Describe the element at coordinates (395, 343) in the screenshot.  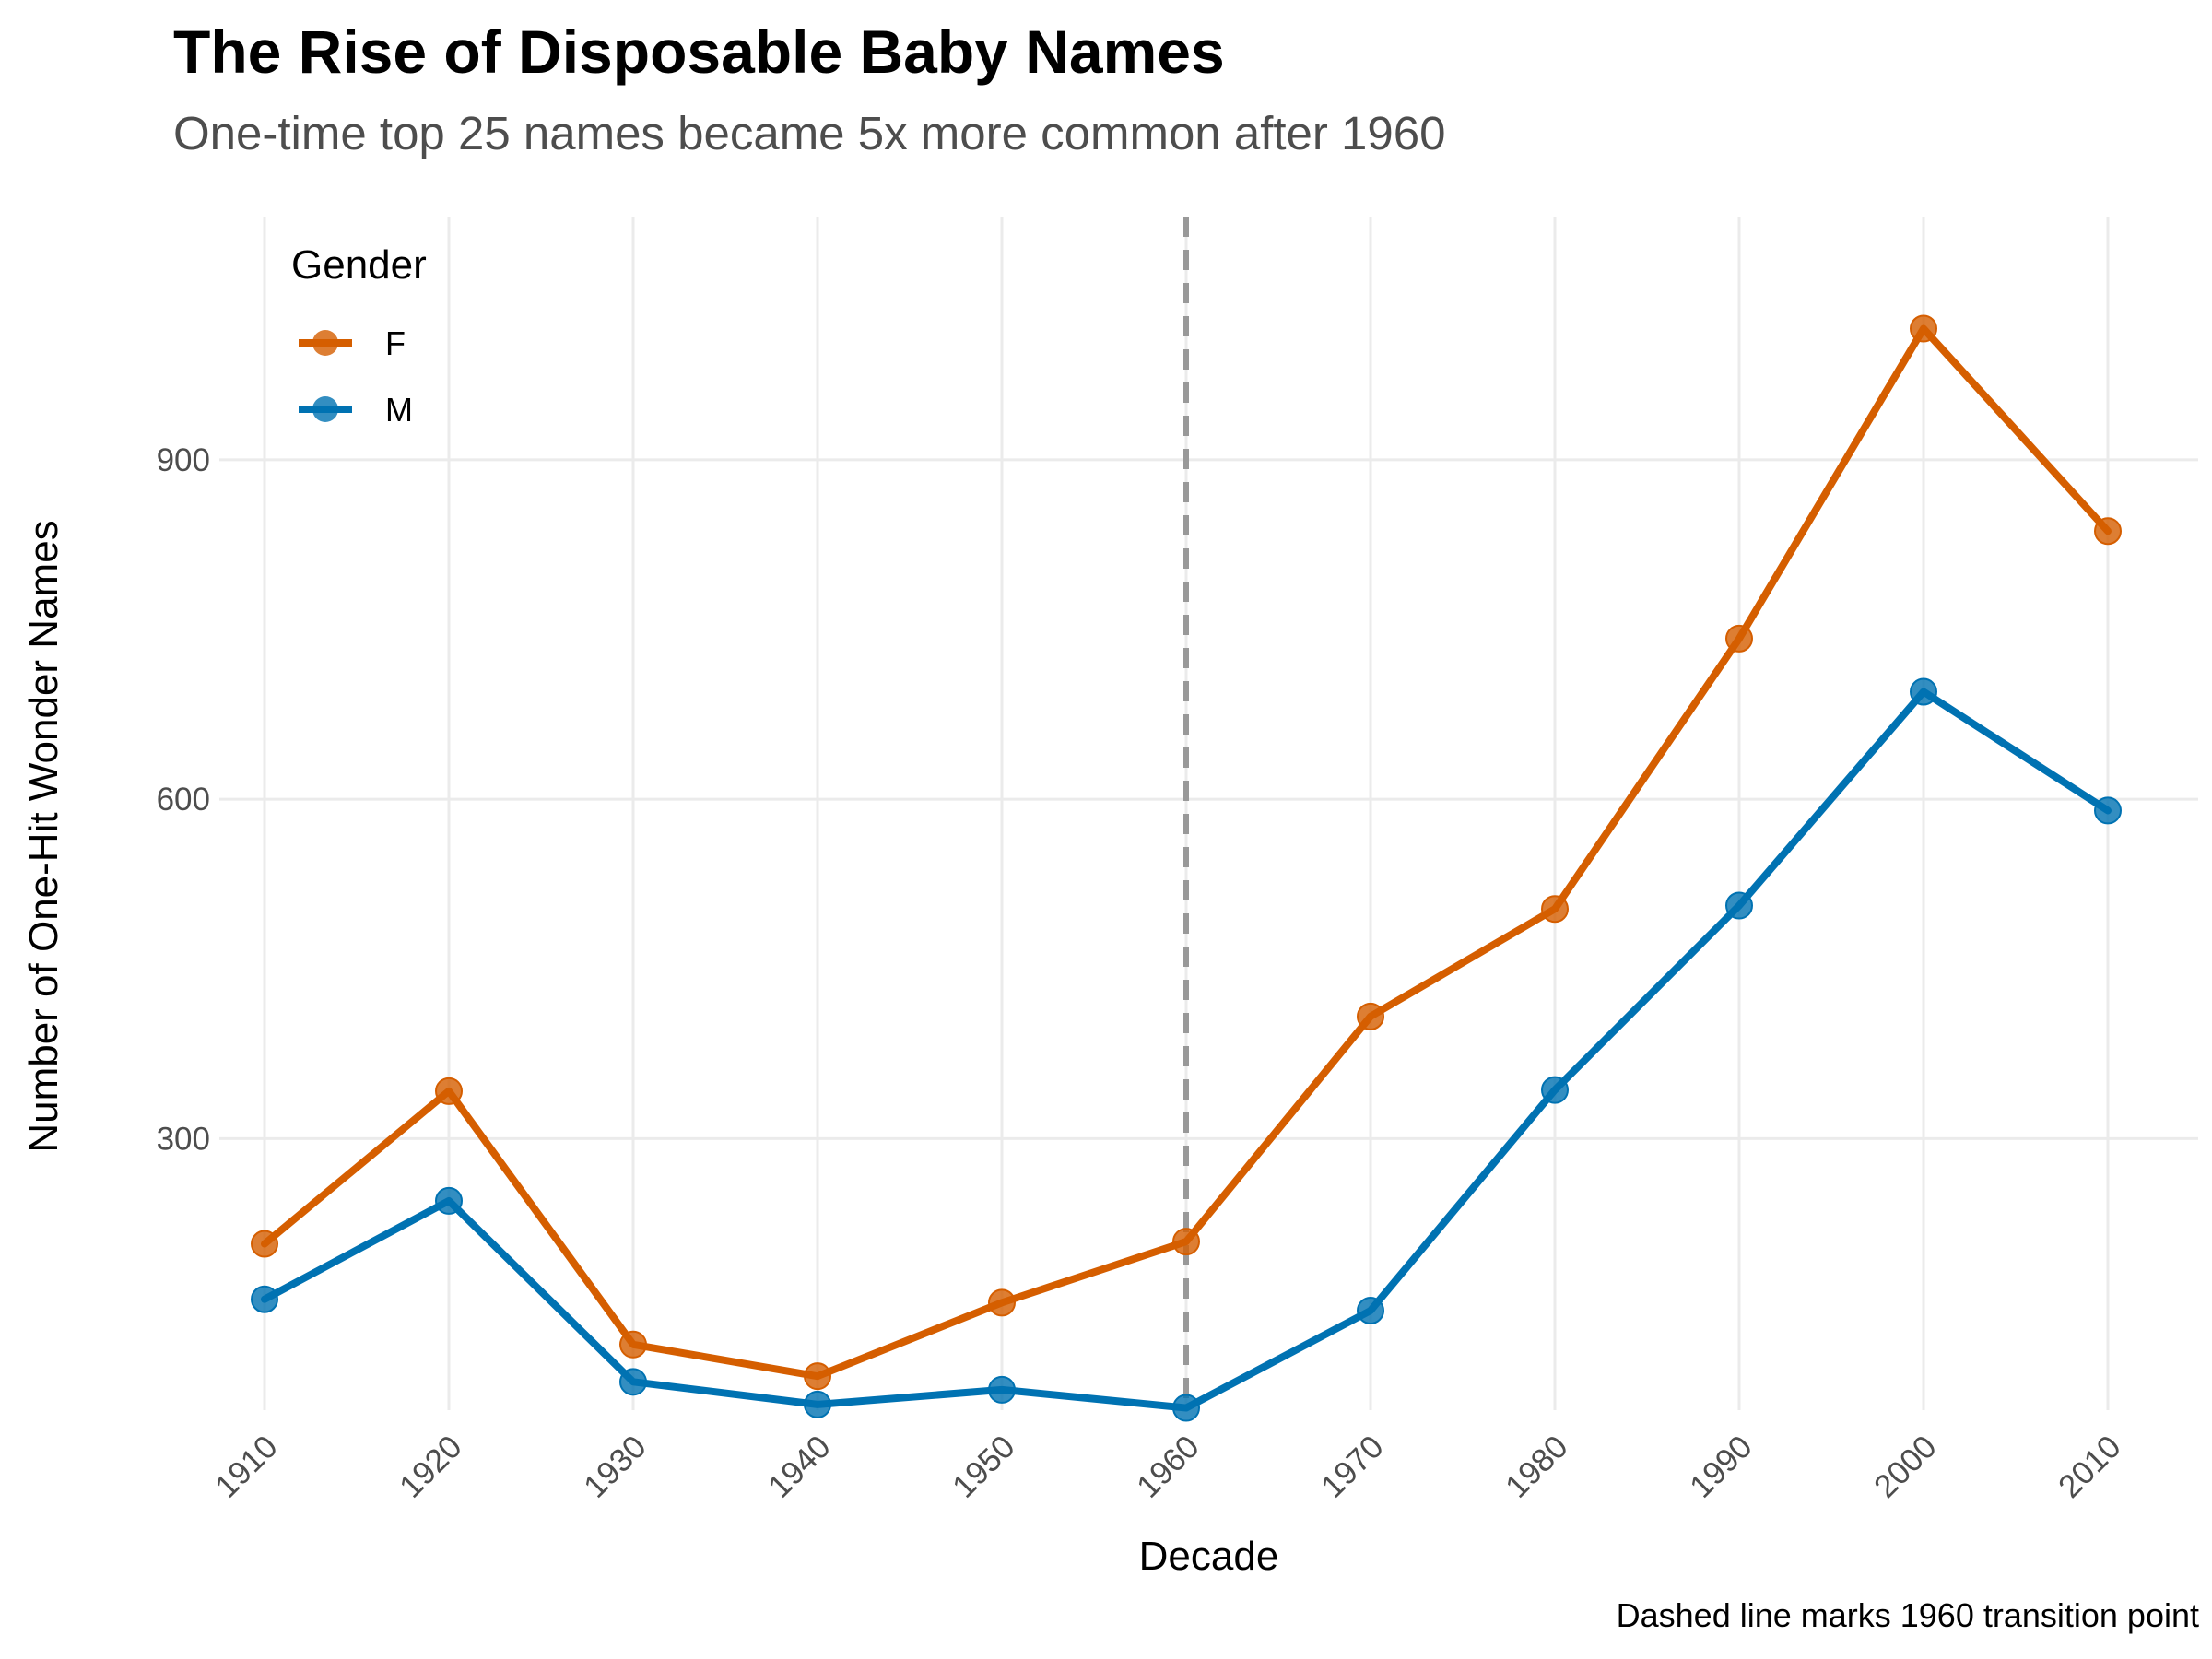
I see `legend-label: F` at that location.